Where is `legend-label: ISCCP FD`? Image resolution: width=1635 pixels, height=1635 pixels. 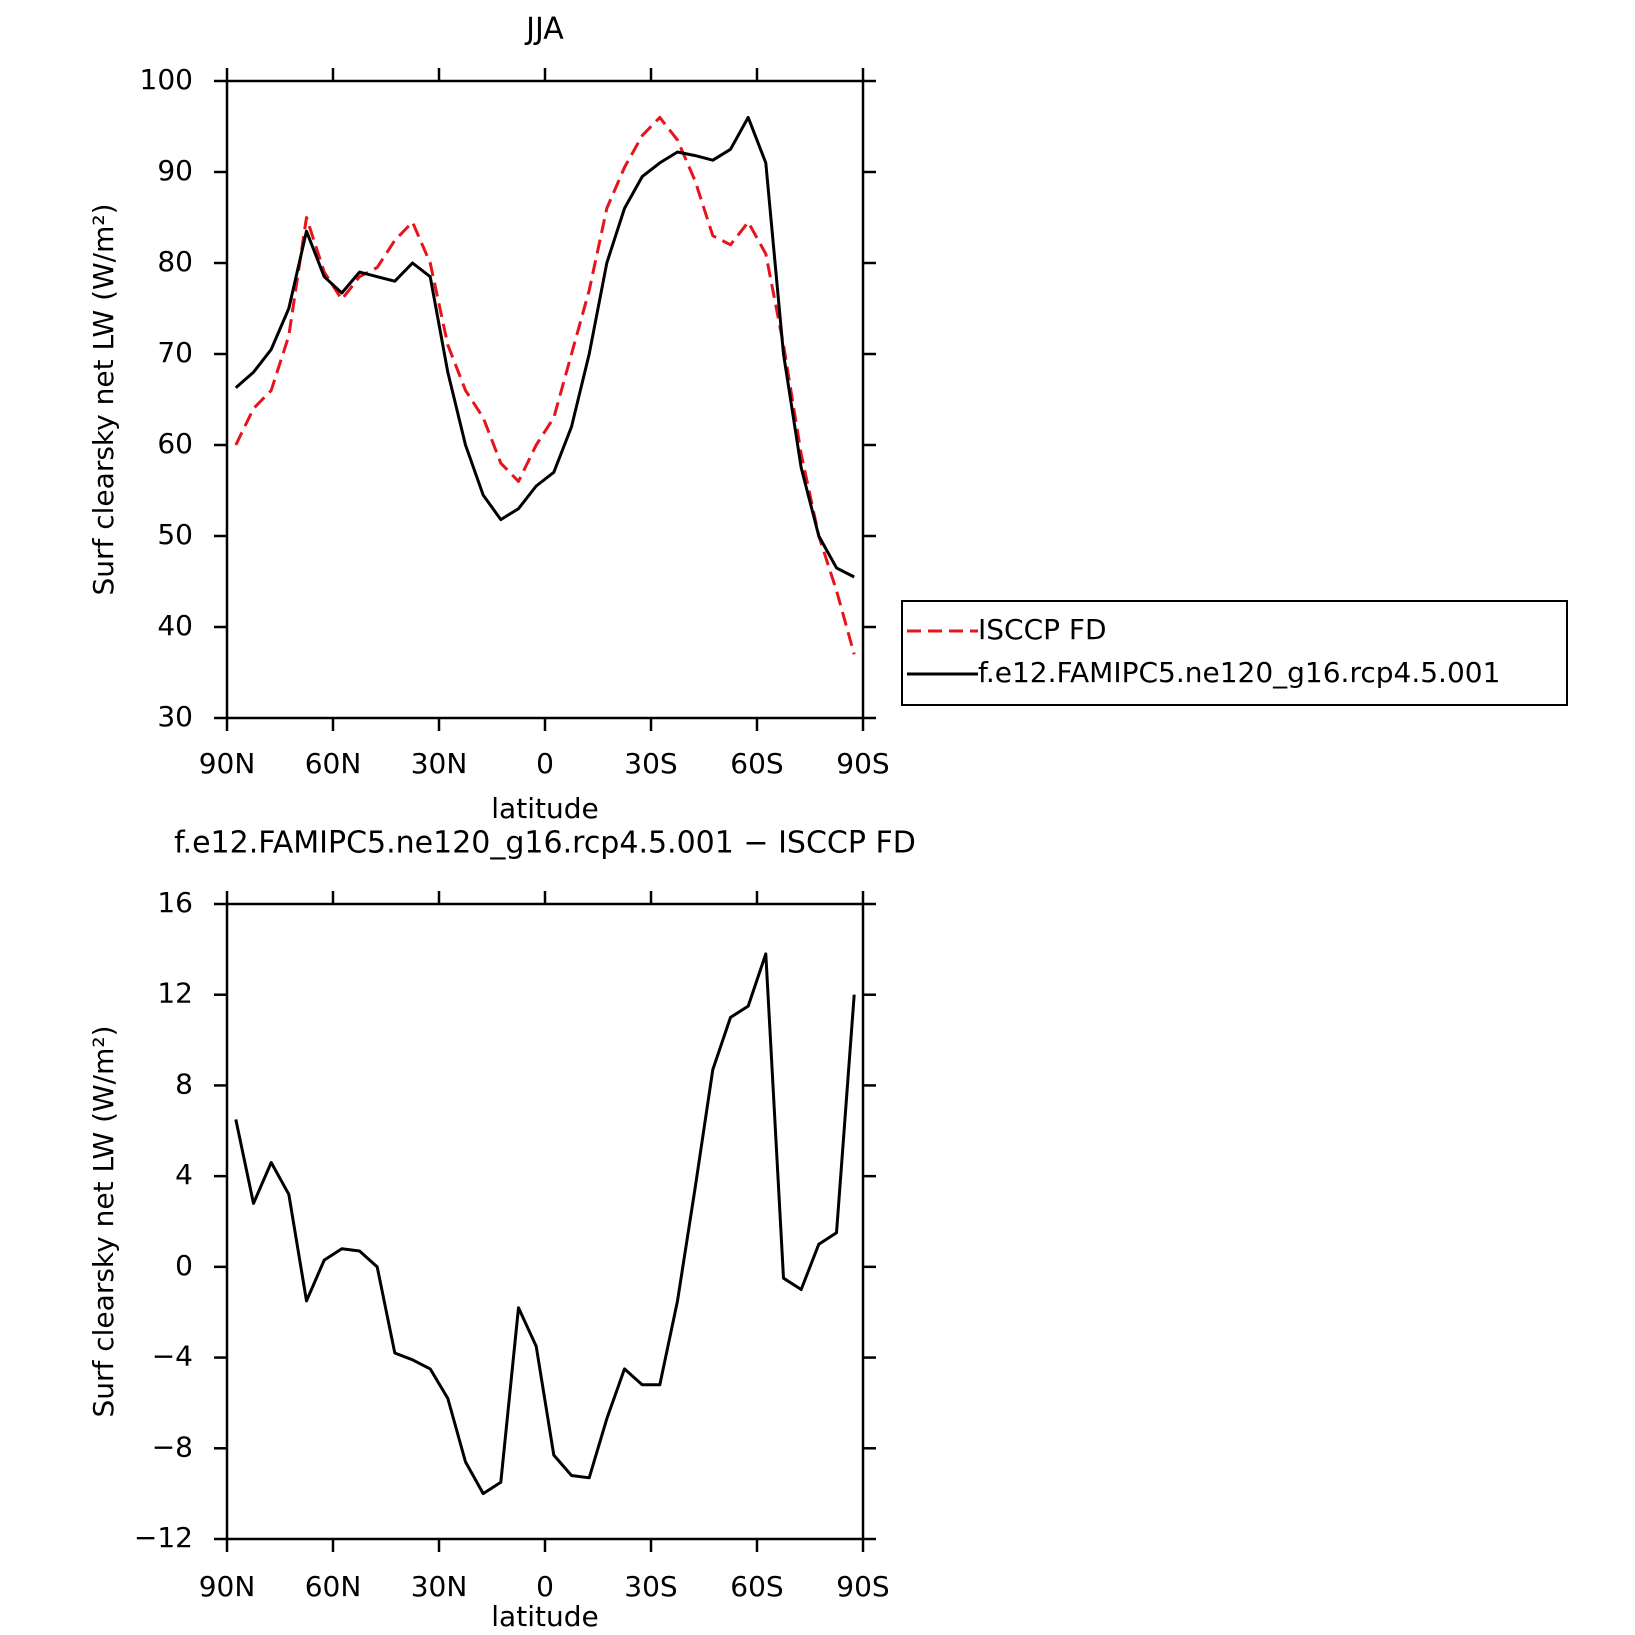 legend-label: ISCCP FD is located at coordinates (1042, 629).